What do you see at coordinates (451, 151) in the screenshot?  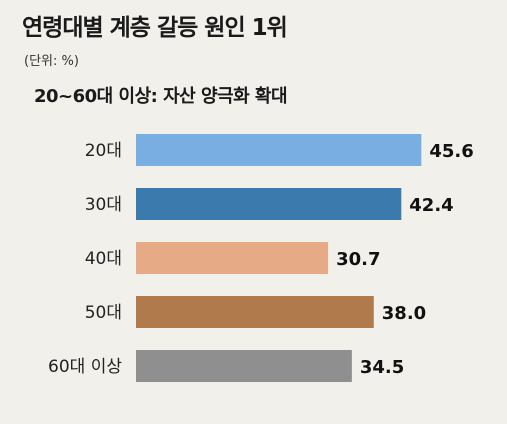 I see `value-label: 45.6` at bounding box center [451, 151].